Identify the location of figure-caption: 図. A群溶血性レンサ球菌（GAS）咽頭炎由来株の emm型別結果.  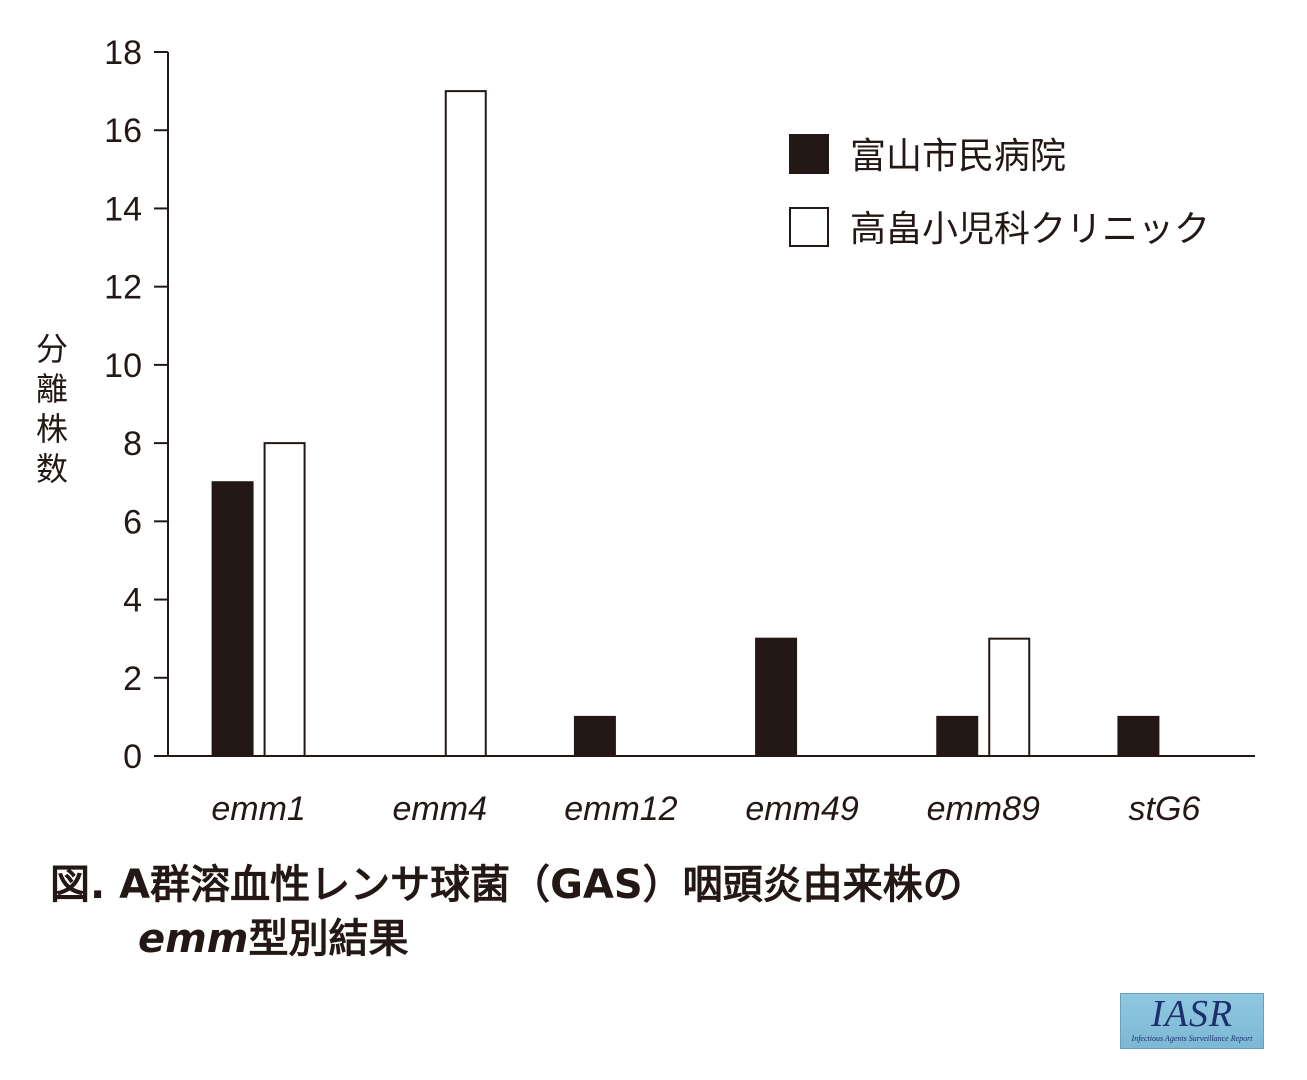
(506, 912).